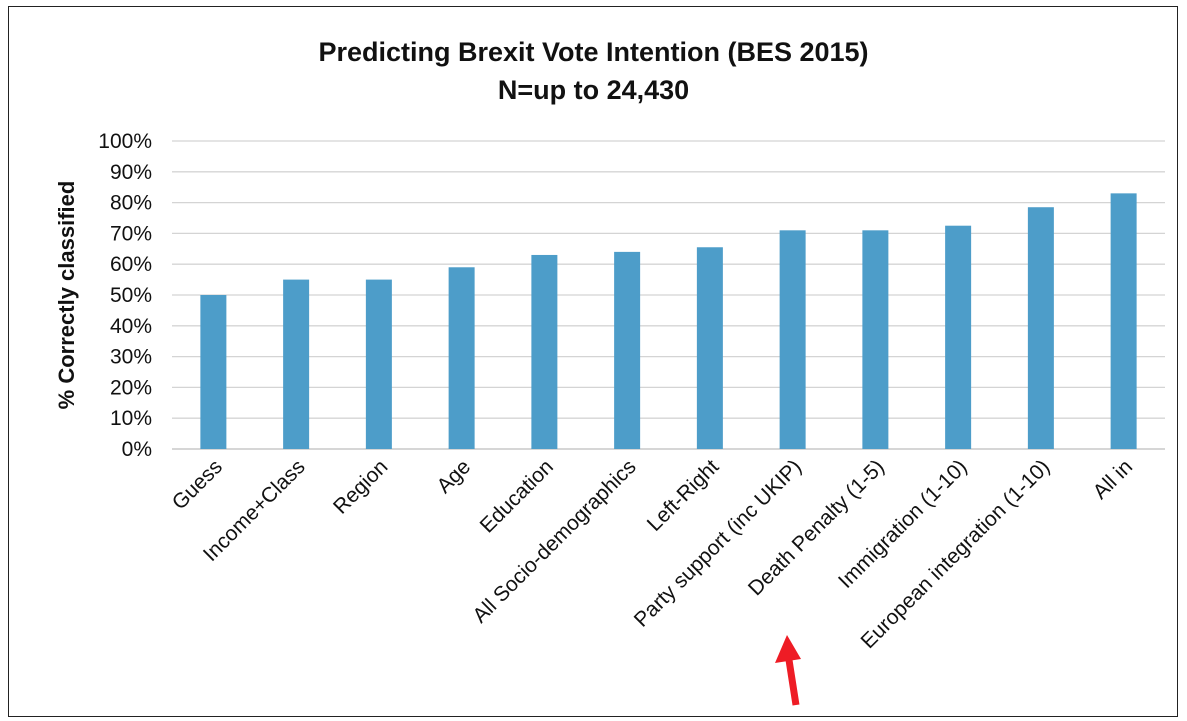  Describe the element at coordinates (593, 90) in the screenshot. I see `chart-subtitle: N=up to 24,430` at that location.